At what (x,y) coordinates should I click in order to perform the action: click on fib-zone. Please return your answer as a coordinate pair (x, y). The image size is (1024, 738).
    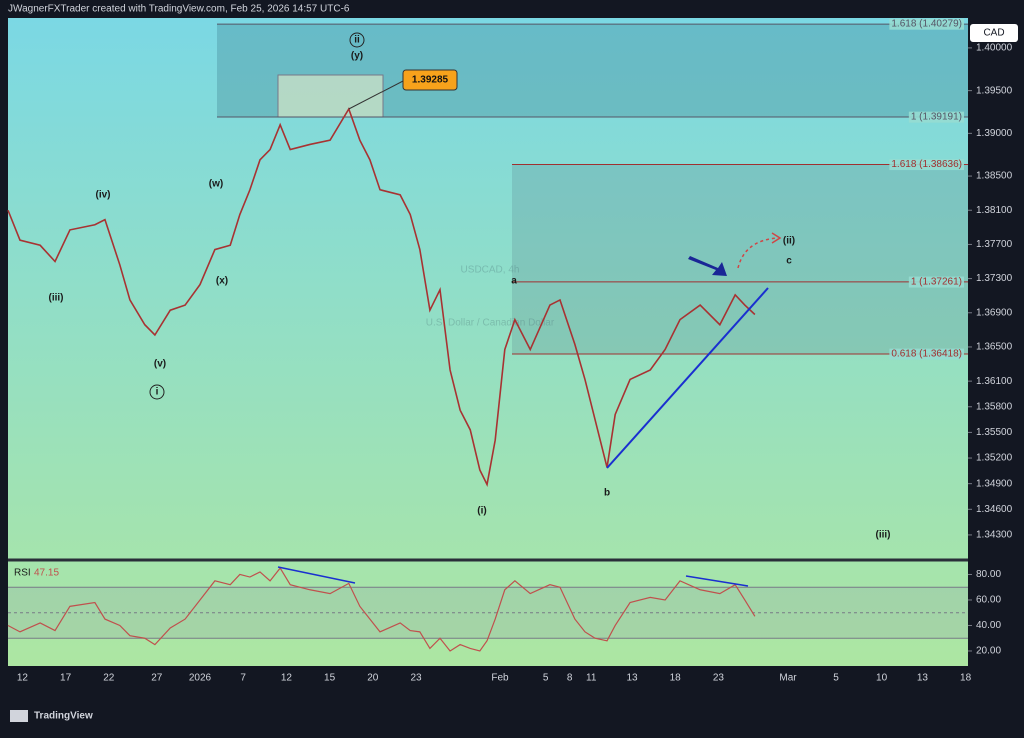
    Looking at the image, I should click on (740, 259).